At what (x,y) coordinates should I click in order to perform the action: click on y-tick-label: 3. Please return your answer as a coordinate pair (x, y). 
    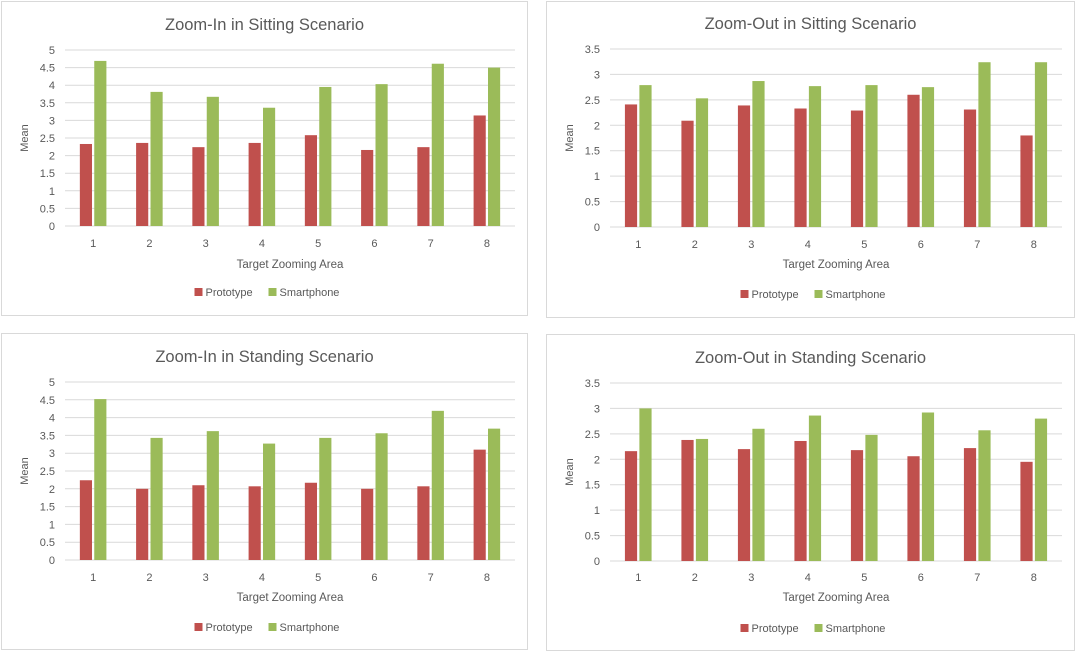
    Looking at the image, I should click on (52, 454).